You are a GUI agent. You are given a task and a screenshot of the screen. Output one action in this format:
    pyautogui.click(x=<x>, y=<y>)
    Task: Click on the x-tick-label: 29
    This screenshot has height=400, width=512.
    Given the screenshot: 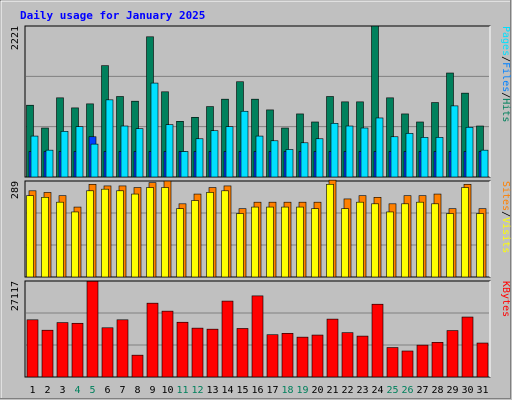 What is the action you would take?
    pyautogui.click(x=452, y=390)
    